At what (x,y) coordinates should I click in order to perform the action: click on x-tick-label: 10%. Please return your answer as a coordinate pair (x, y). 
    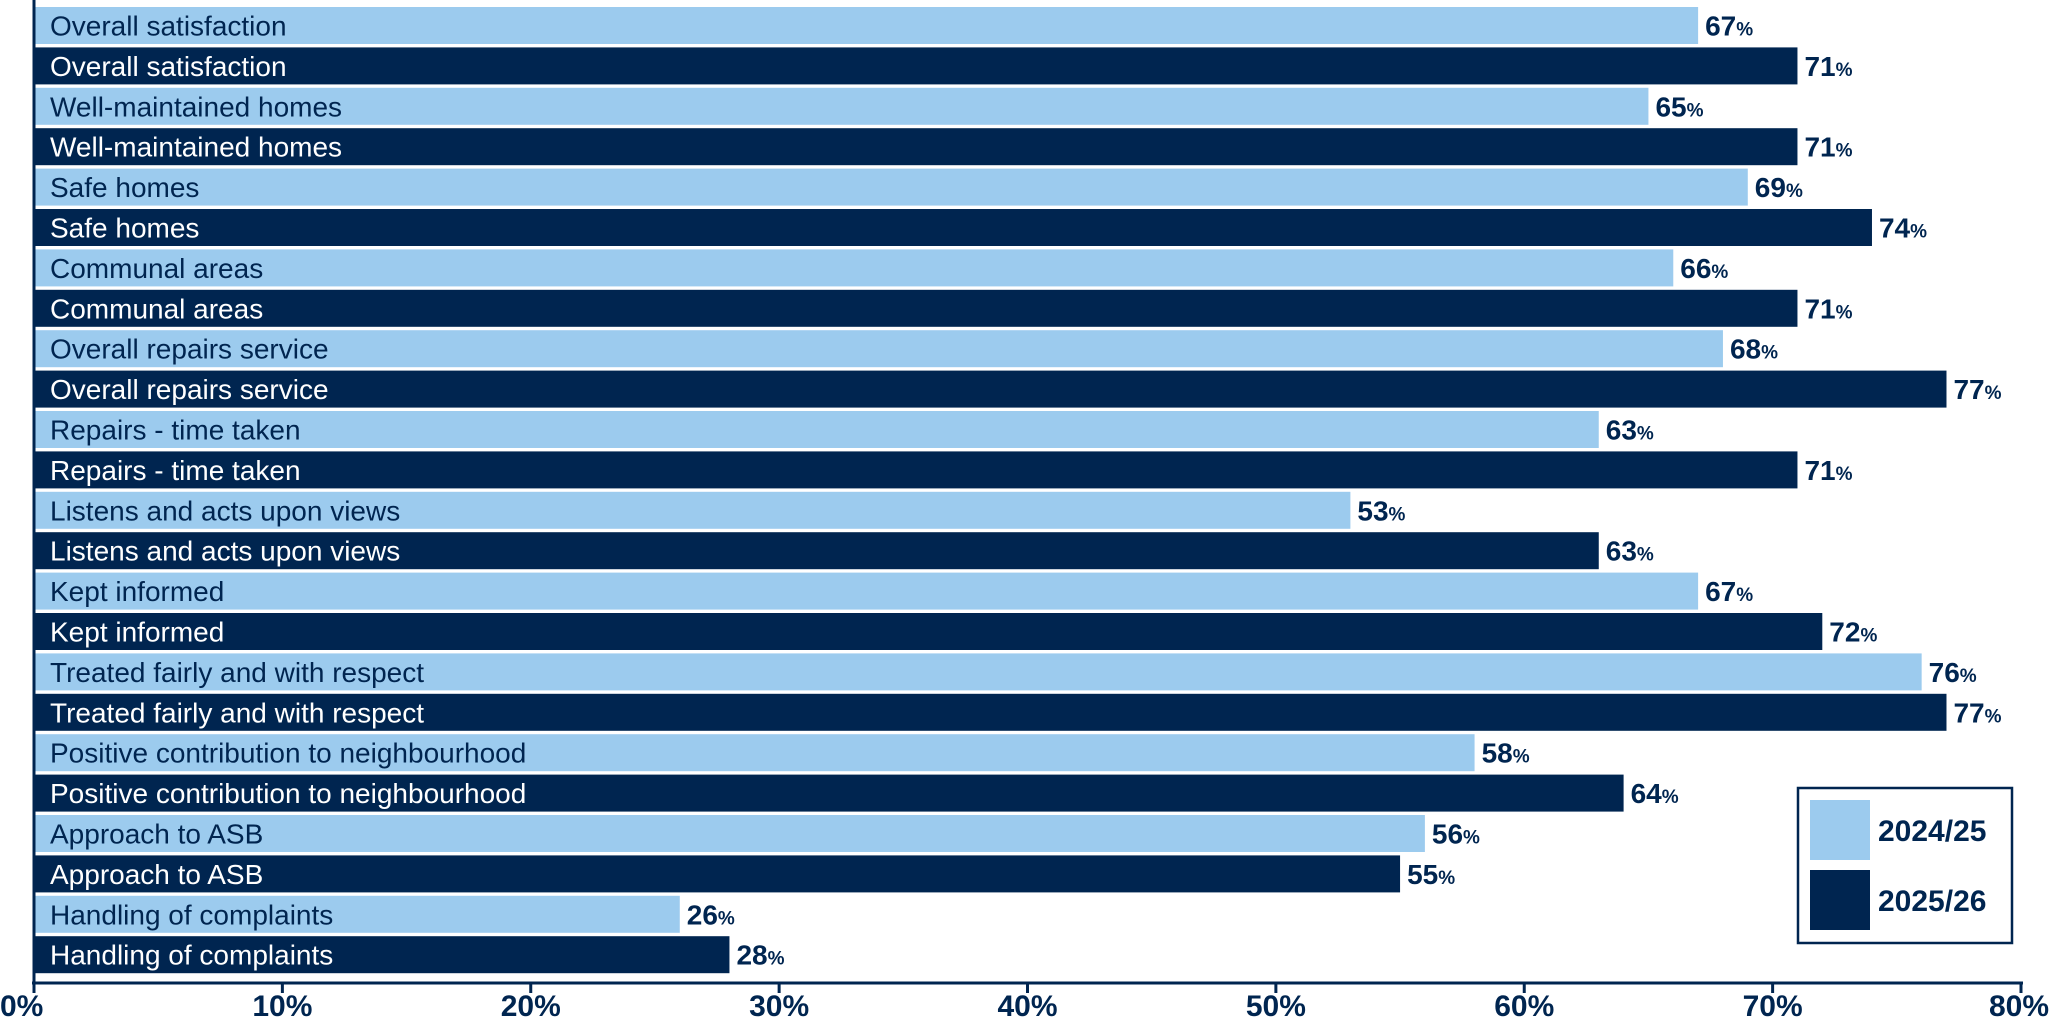
    Looking at the image, I should click on (282, 1006).